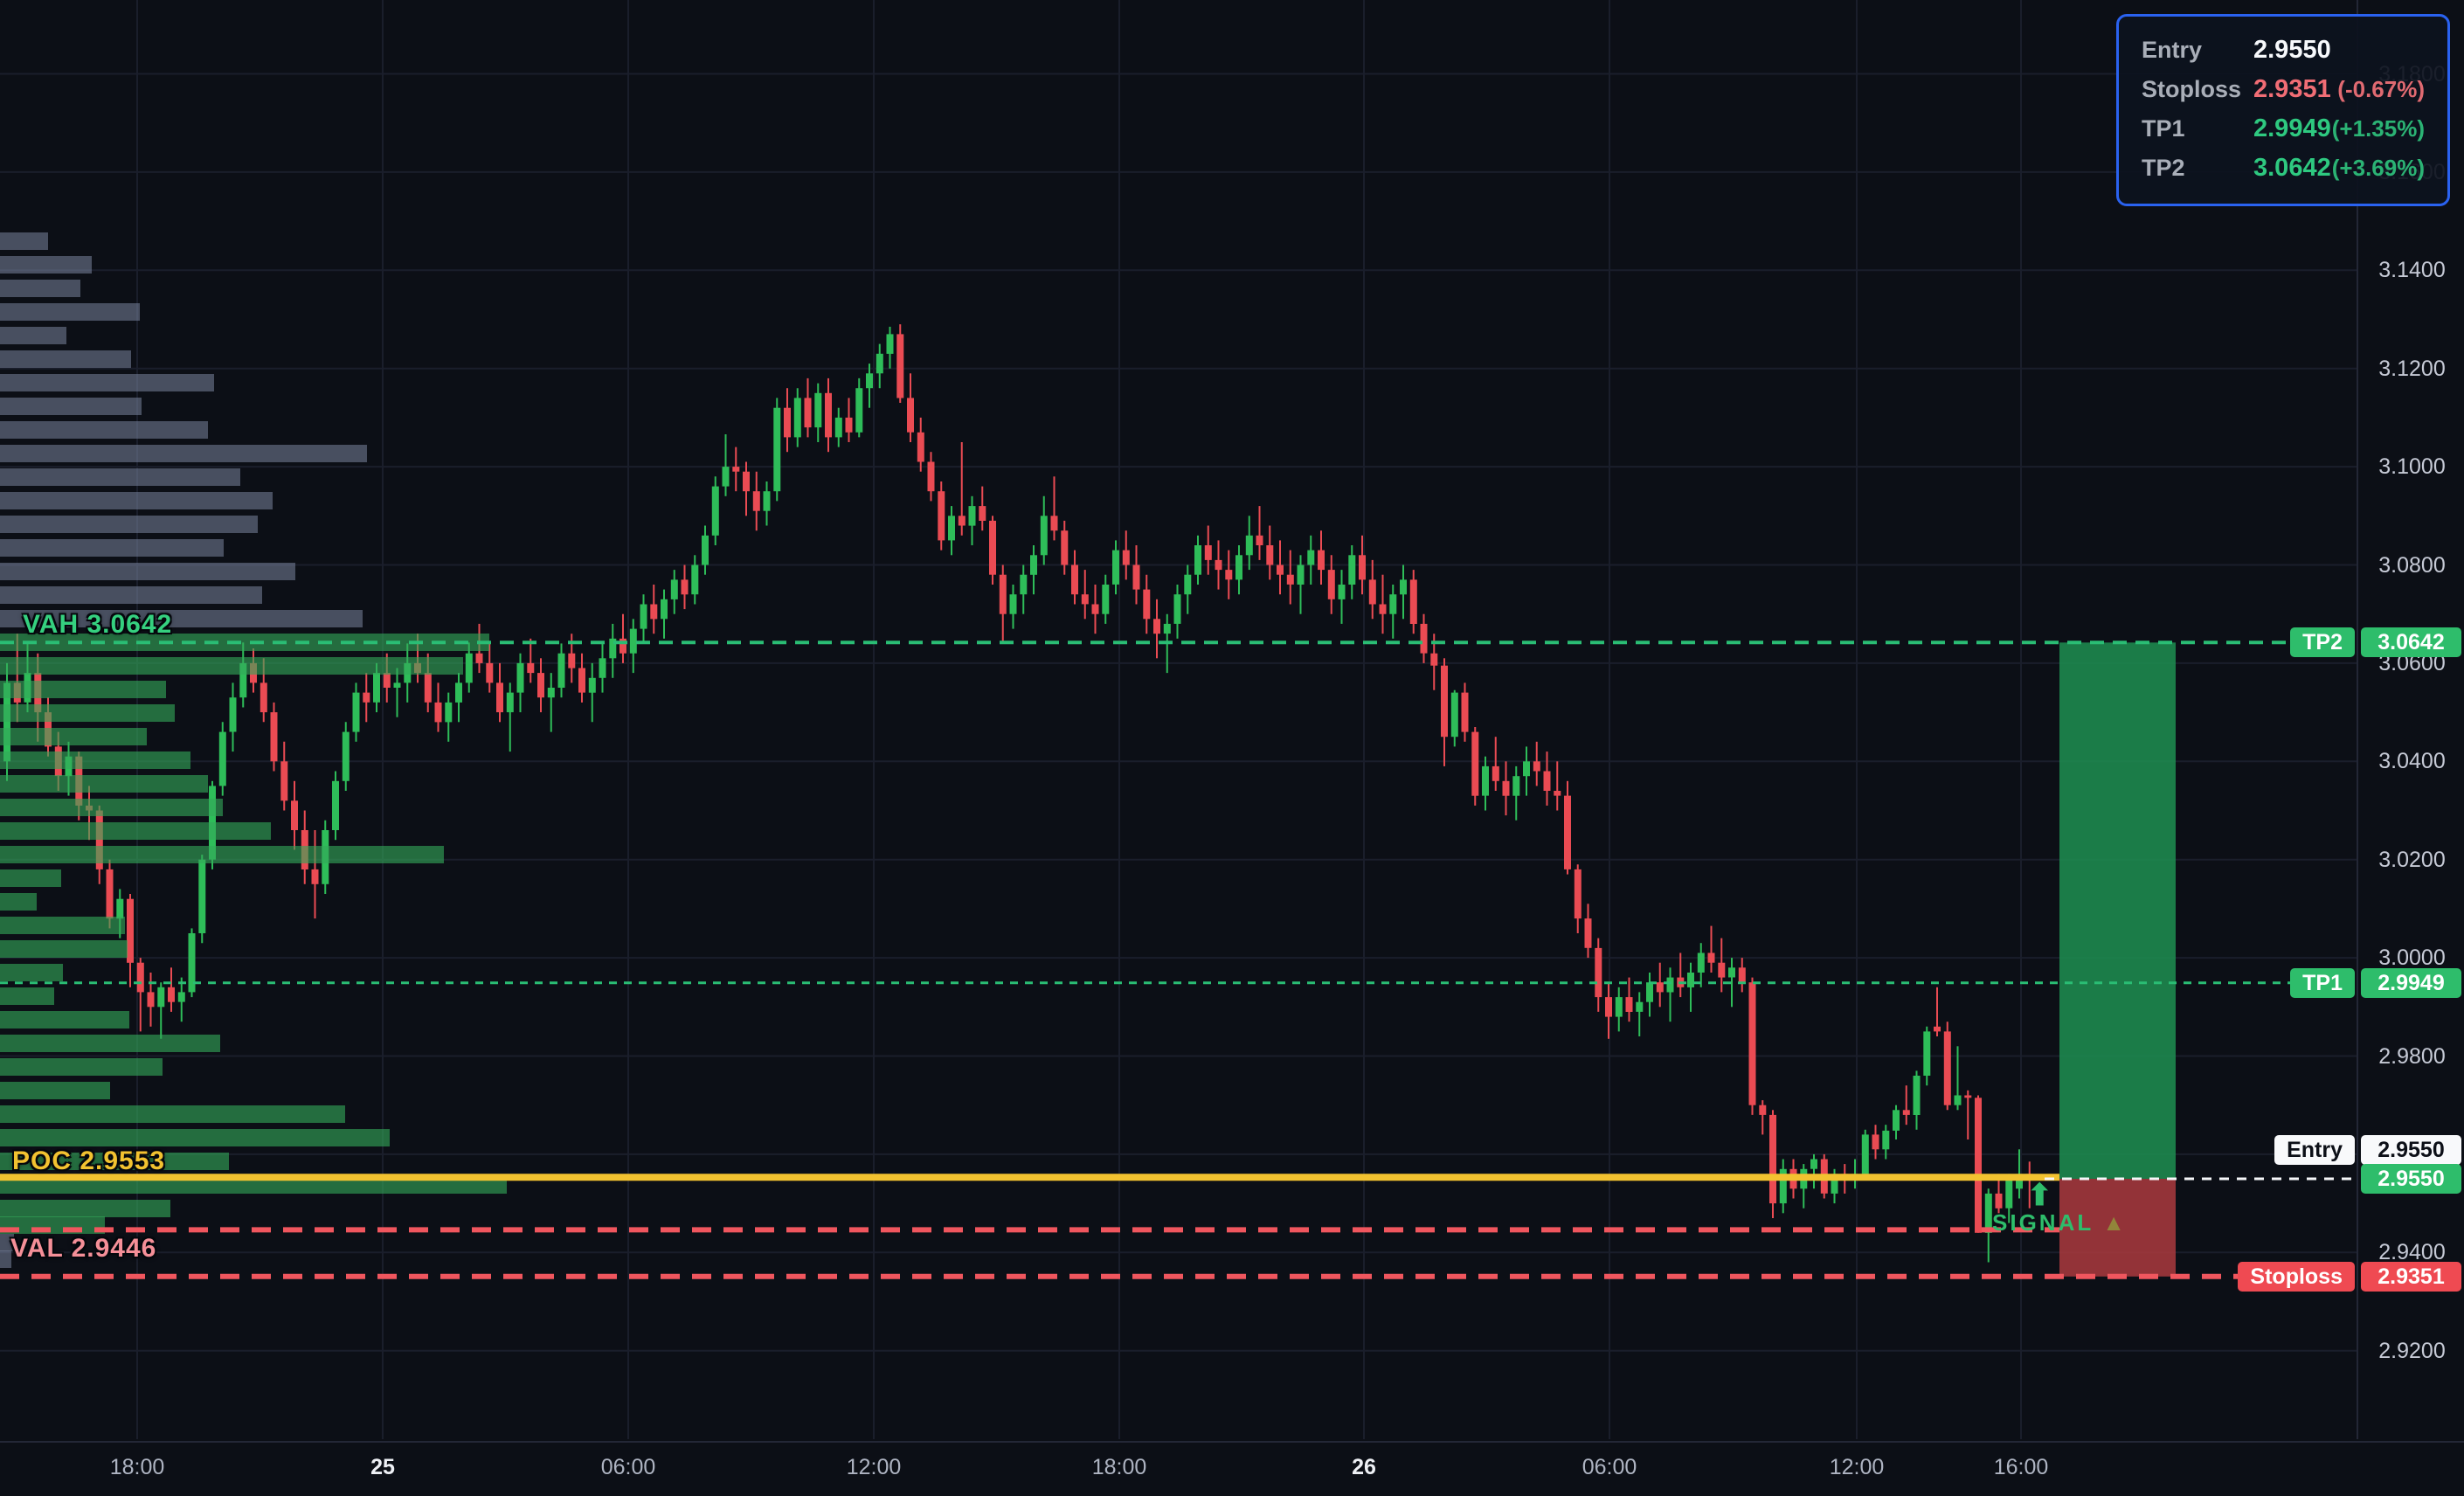 Image resolution: width=2464 pixels, height=1496 pixels. What do you see at coordinates (2411, 982) in the screenshot?
I see `tp1-price-badge: 2.9949` at bounding box center [2411, 982].